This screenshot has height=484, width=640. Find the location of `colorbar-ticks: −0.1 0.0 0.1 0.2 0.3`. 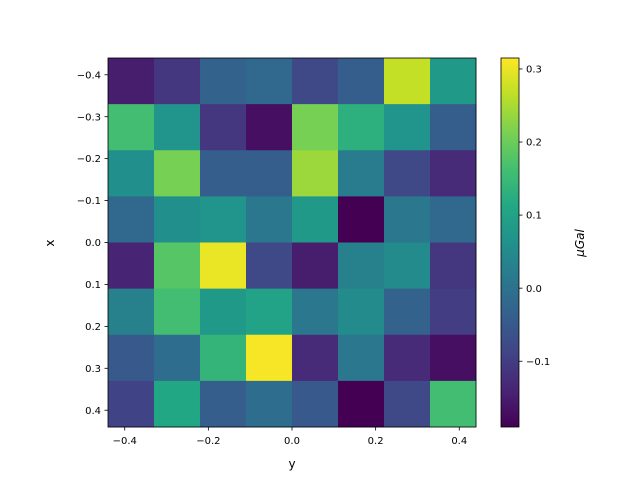

colorbar-ticks: −0.1 0.0 0.1 0.2 0.3 is located at coordinates (534, 216).